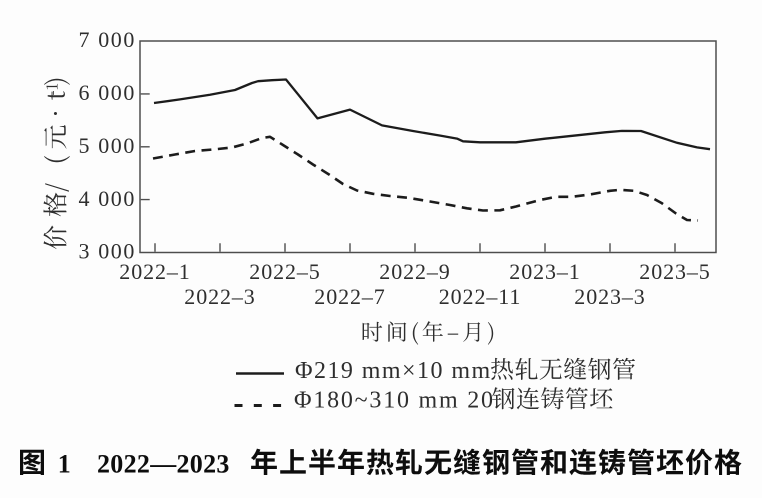  Describe the element at coordinates (64, 464) in the screenshot. I see `svg-text: 1` at that location.